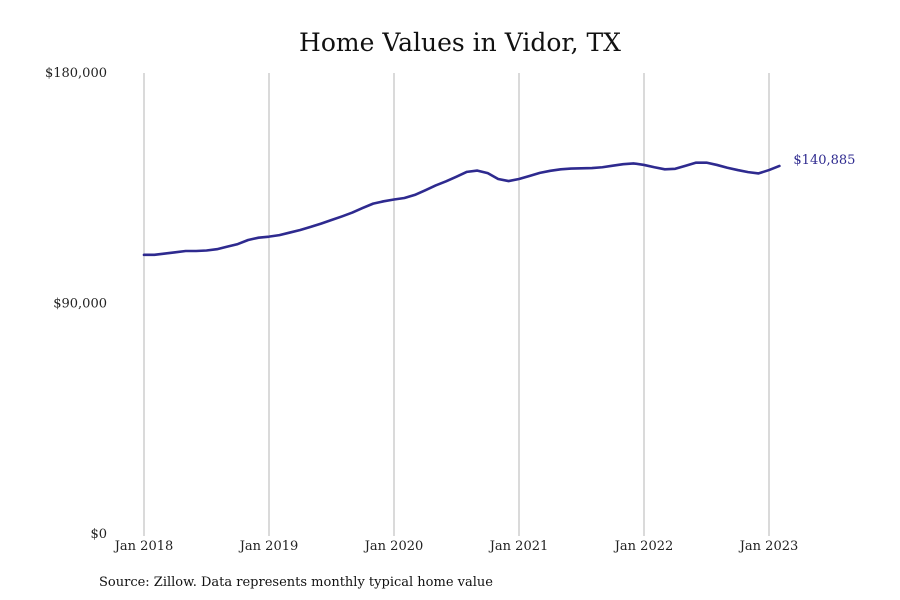 The height and width of the screenshot is (600, 900). I want to click on x-tick-label: Jan 2021, so click(518, 546).